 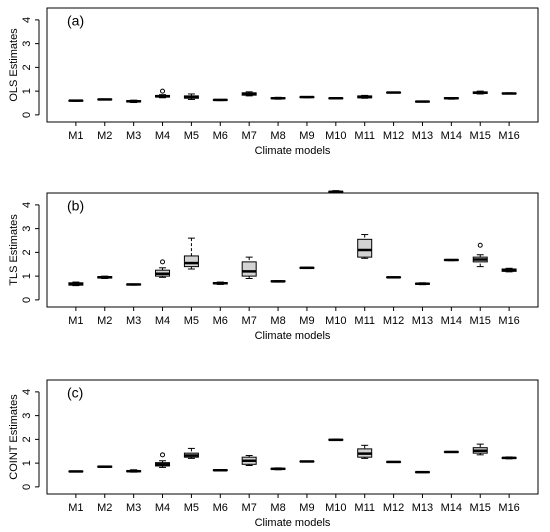 I want to click on y-axis-label: OLS Estimates, so click(x=14, y=65).